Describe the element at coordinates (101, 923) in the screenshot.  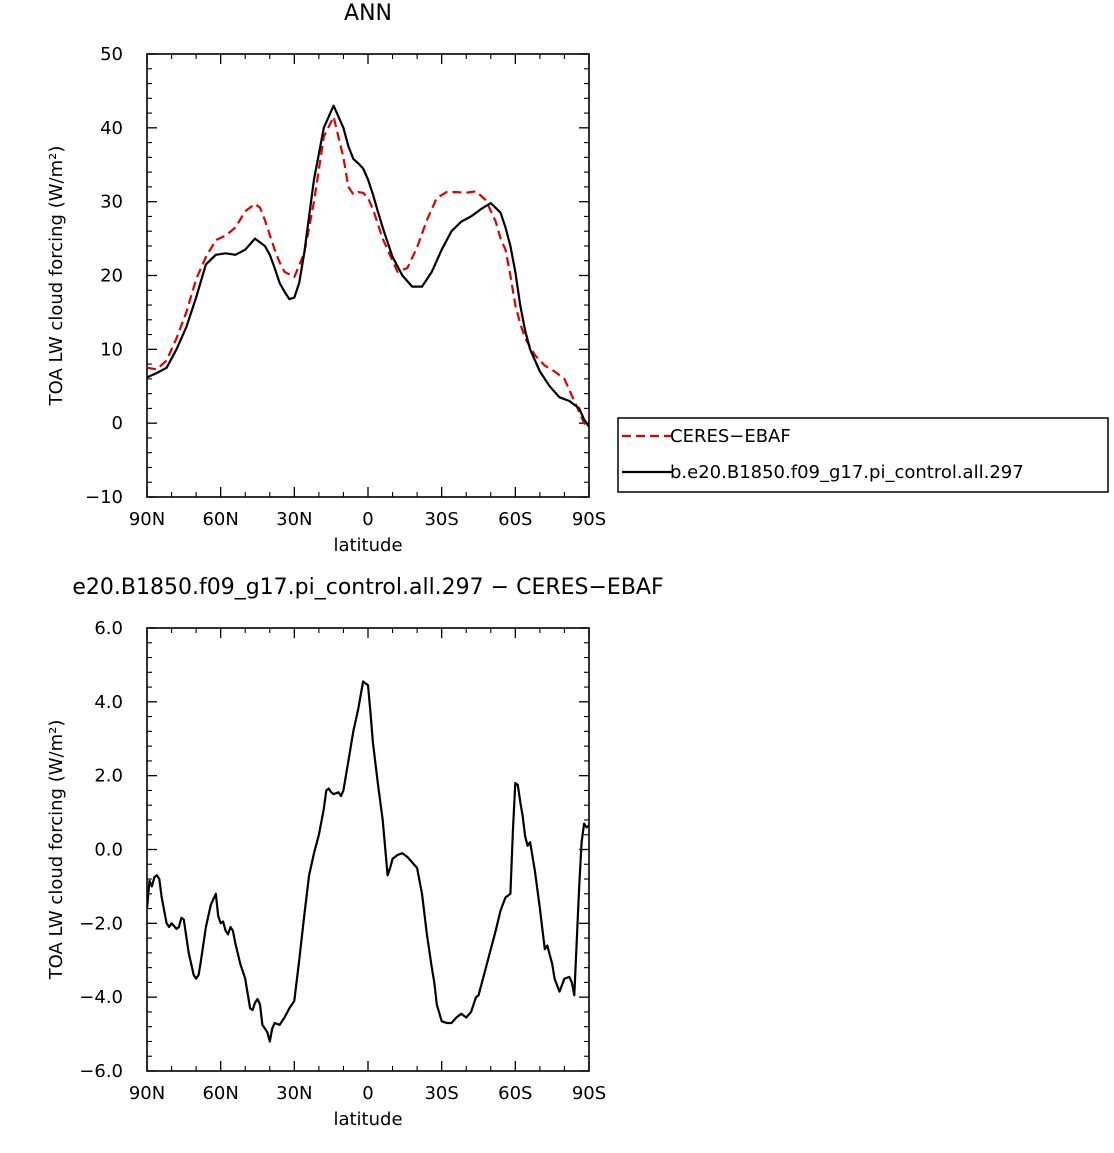
I see `y-tick-label: −2.0` at that location.